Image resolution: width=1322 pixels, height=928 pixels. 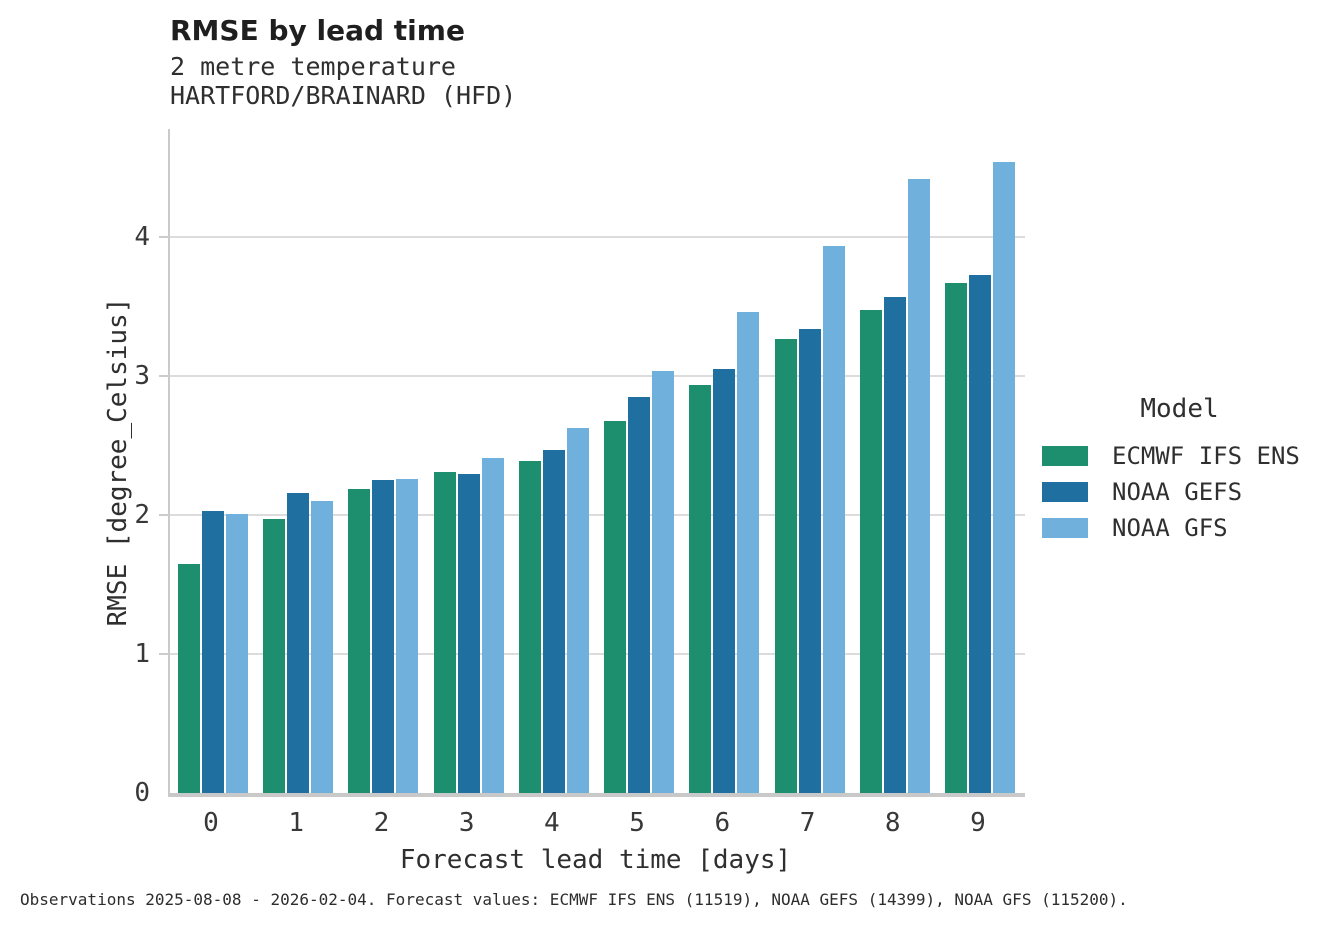 I want to click on x-tick-label-5: 5, so click(x=637, y=823).